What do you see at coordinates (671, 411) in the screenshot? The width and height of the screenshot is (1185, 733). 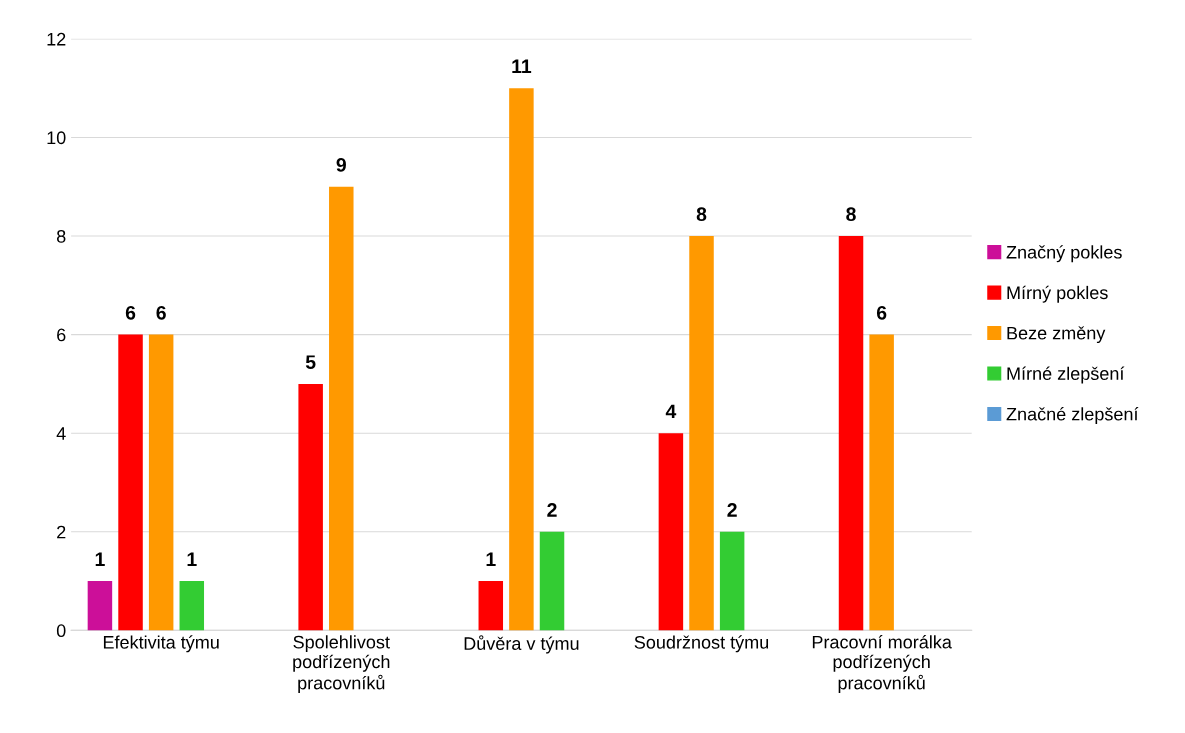 I see `data-label: 4` at bounding box center [671, 411].